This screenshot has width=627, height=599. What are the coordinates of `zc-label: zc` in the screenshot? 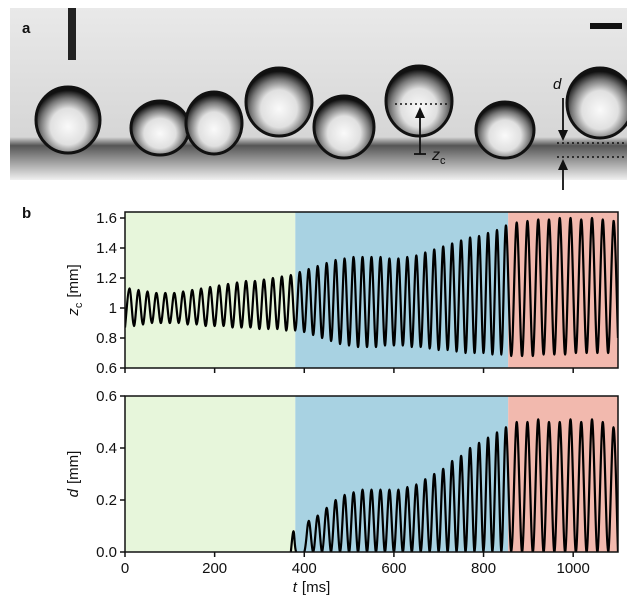 It's located at (438, 157).